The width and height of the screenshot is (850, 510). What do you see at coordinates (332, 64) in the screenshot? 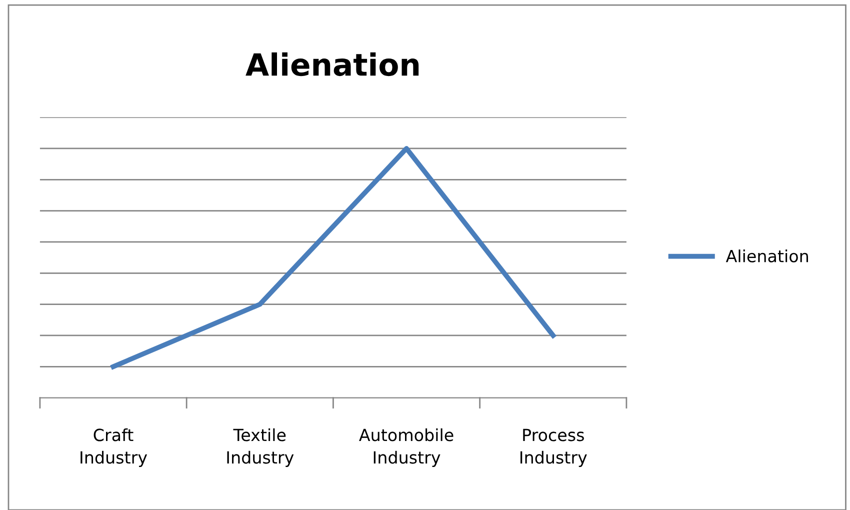
I see `chart-title: Alienation` at bounding box center [332, 64].